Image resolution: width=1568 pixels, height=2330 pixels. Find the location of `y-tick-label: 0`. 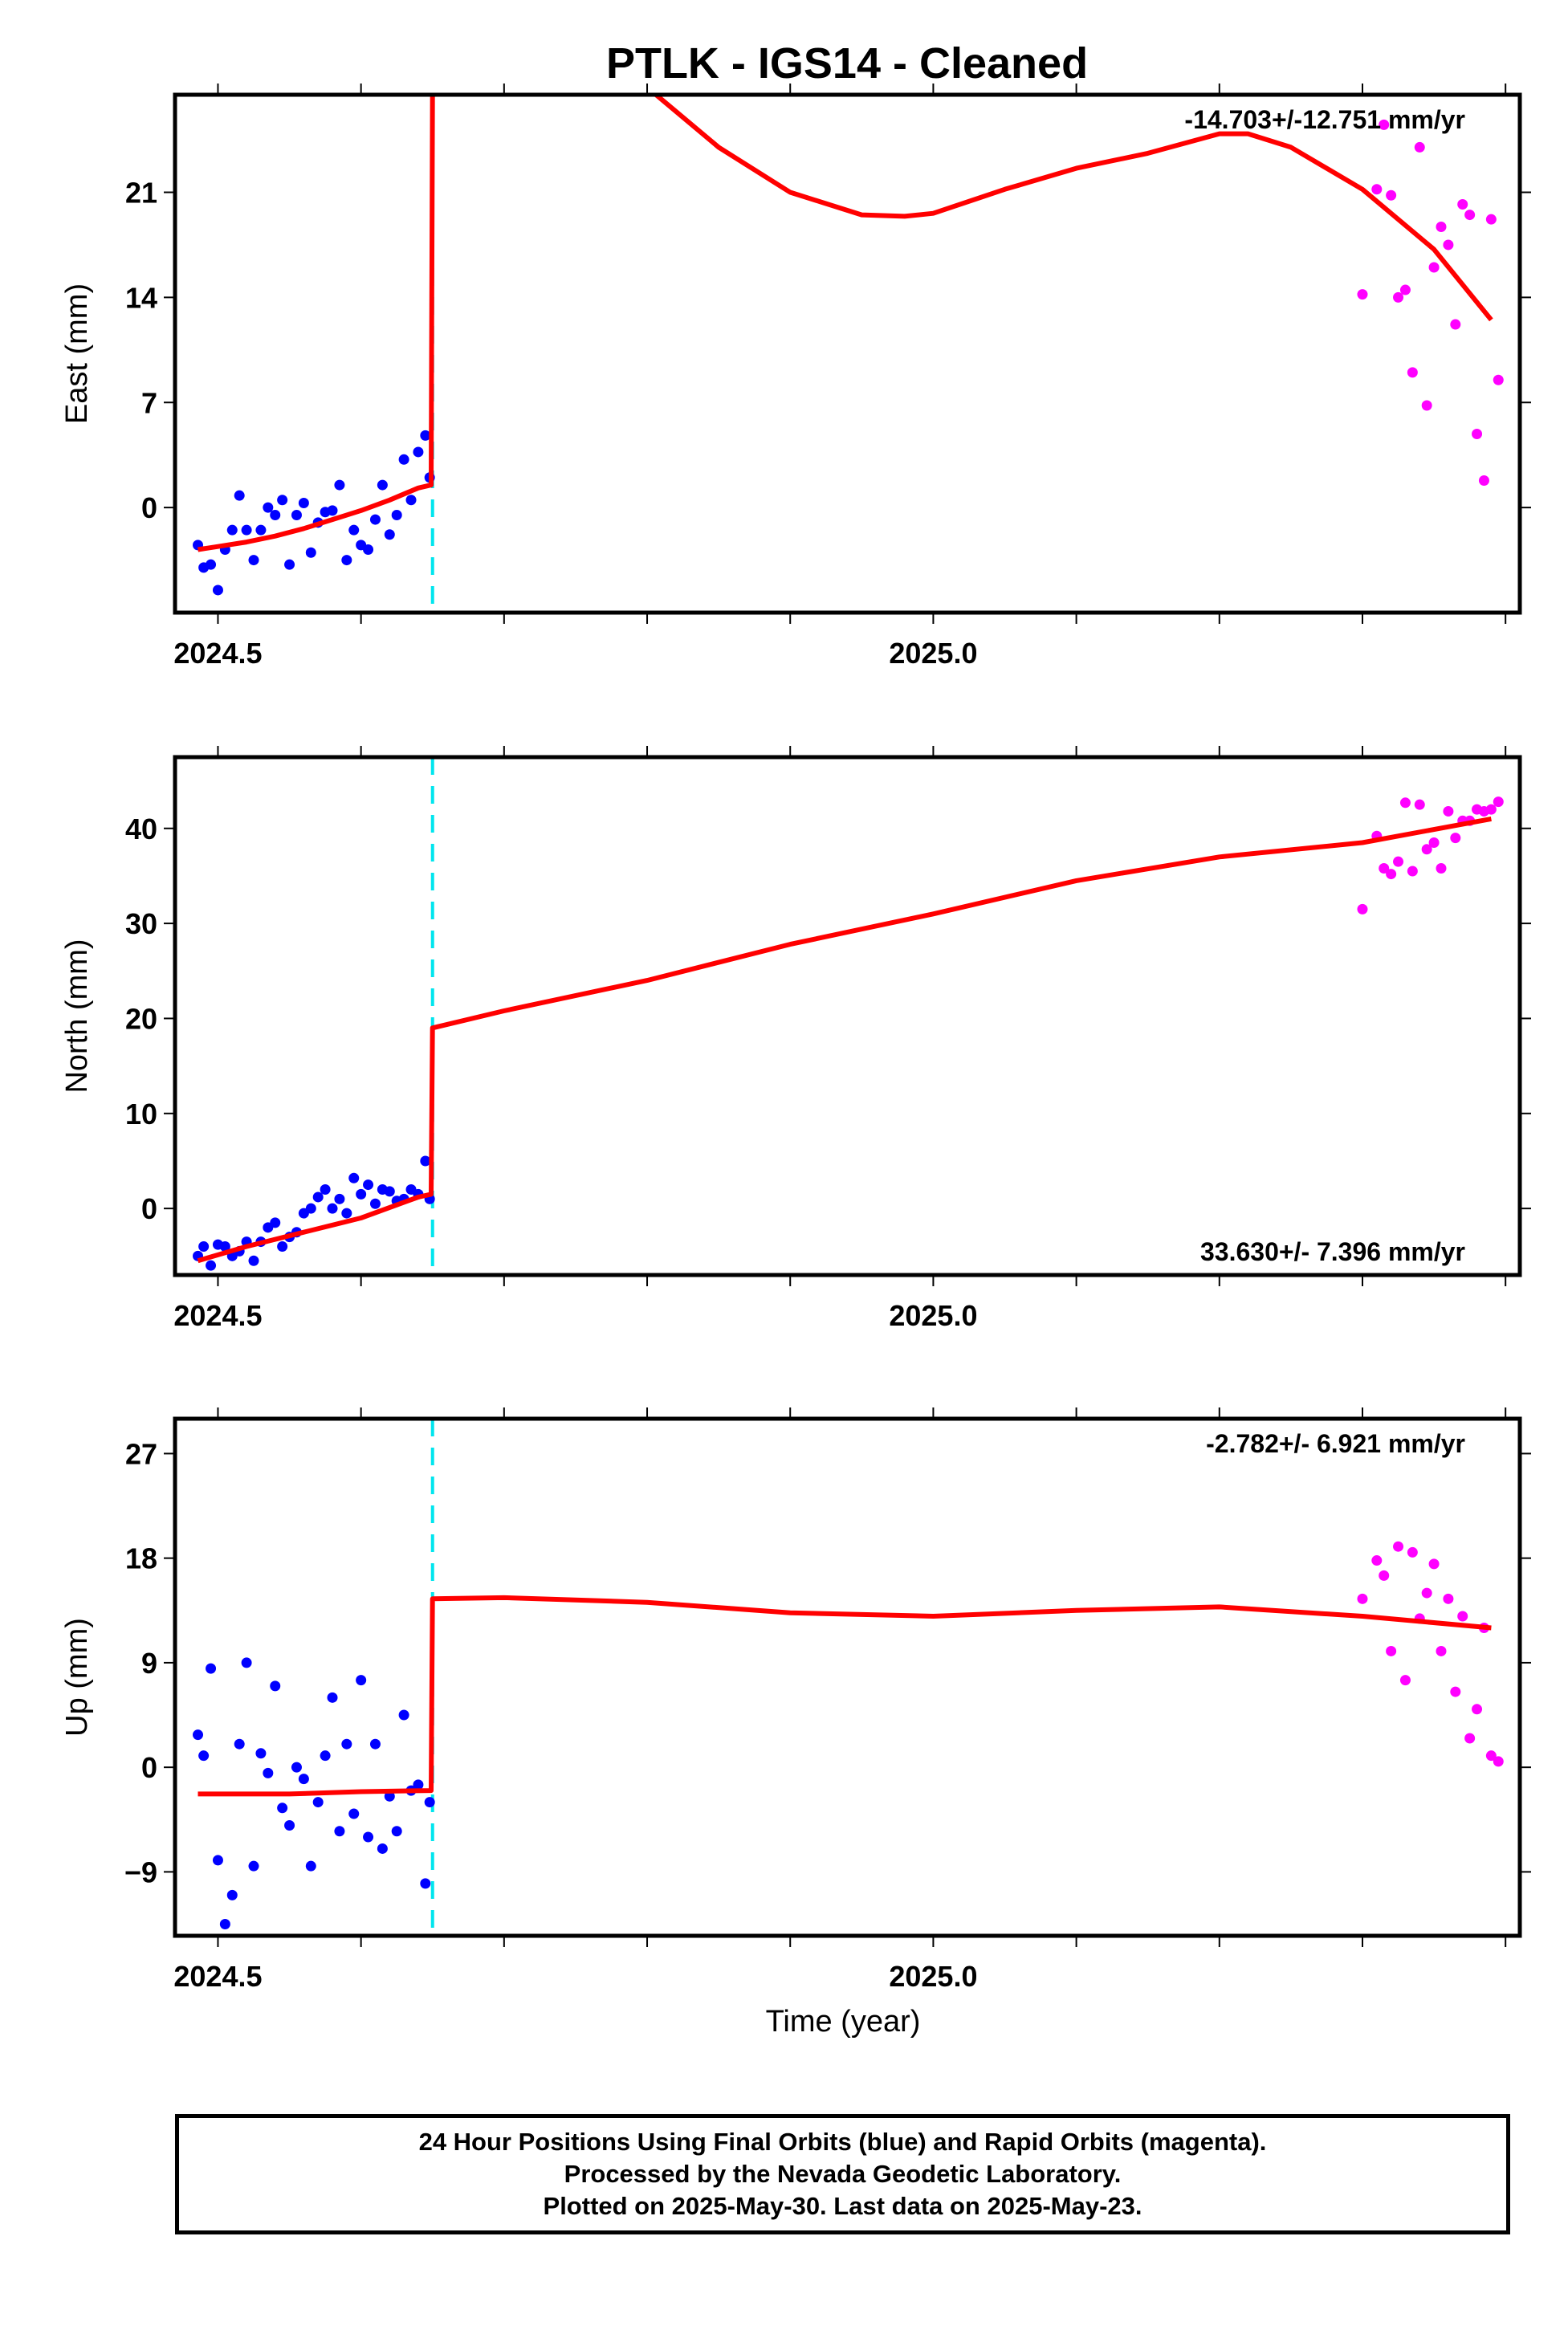

y-tick-label: 0 is located at coordinates (149, 1767).